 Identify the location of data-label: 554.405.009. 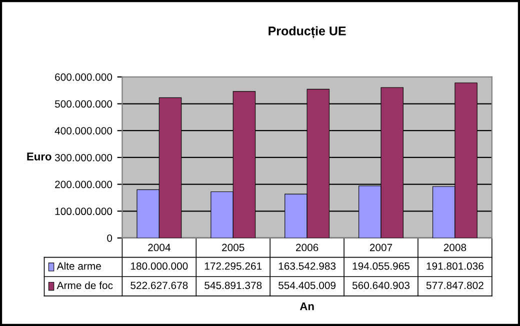
(307, 286).